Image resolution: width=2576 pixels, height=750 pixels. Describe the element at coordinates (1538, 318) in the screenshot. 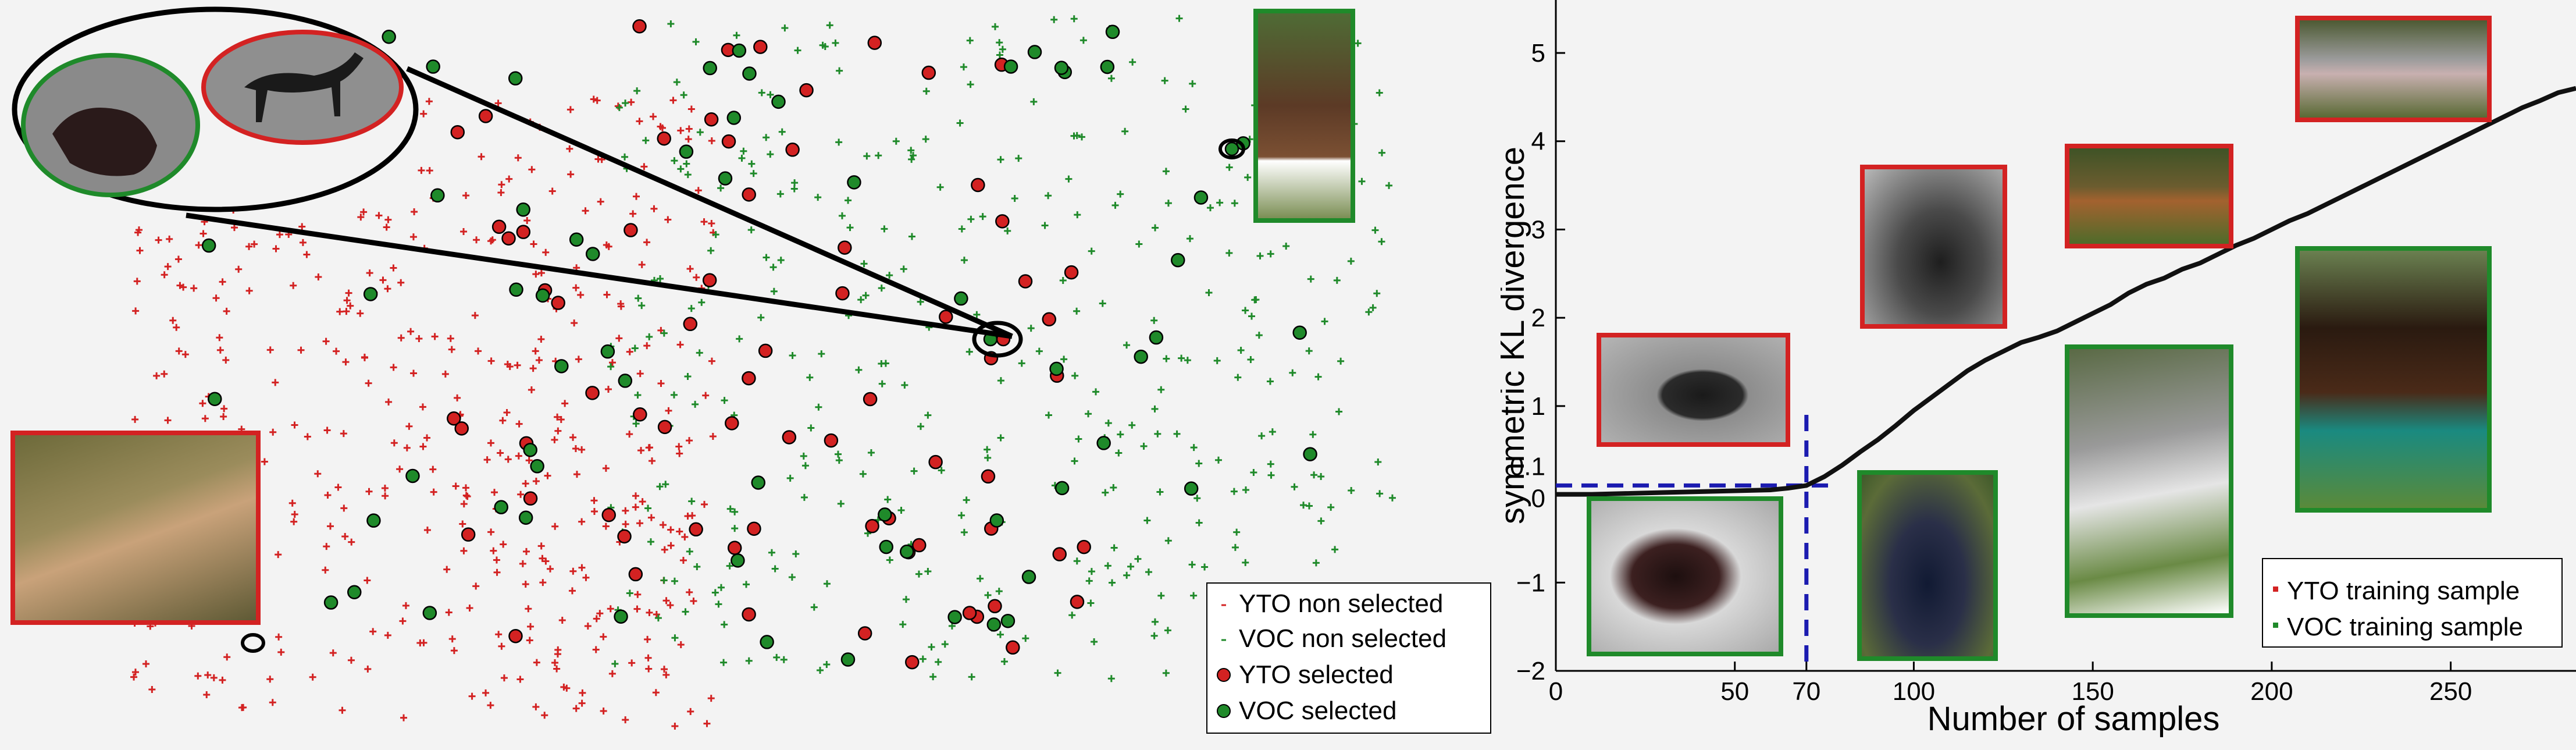

I see `y-tick-label: 2` at that location.